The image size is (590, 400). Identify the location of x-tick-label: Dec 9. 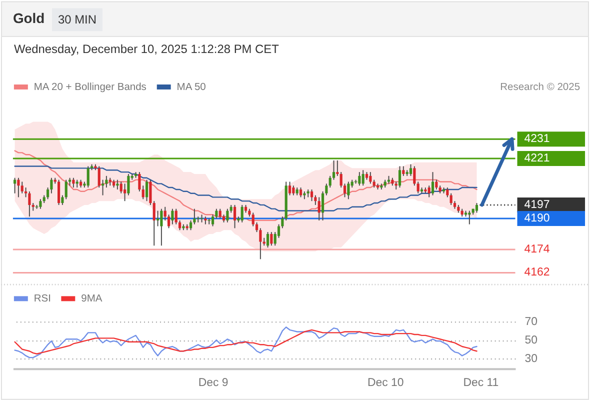
(213, 383).